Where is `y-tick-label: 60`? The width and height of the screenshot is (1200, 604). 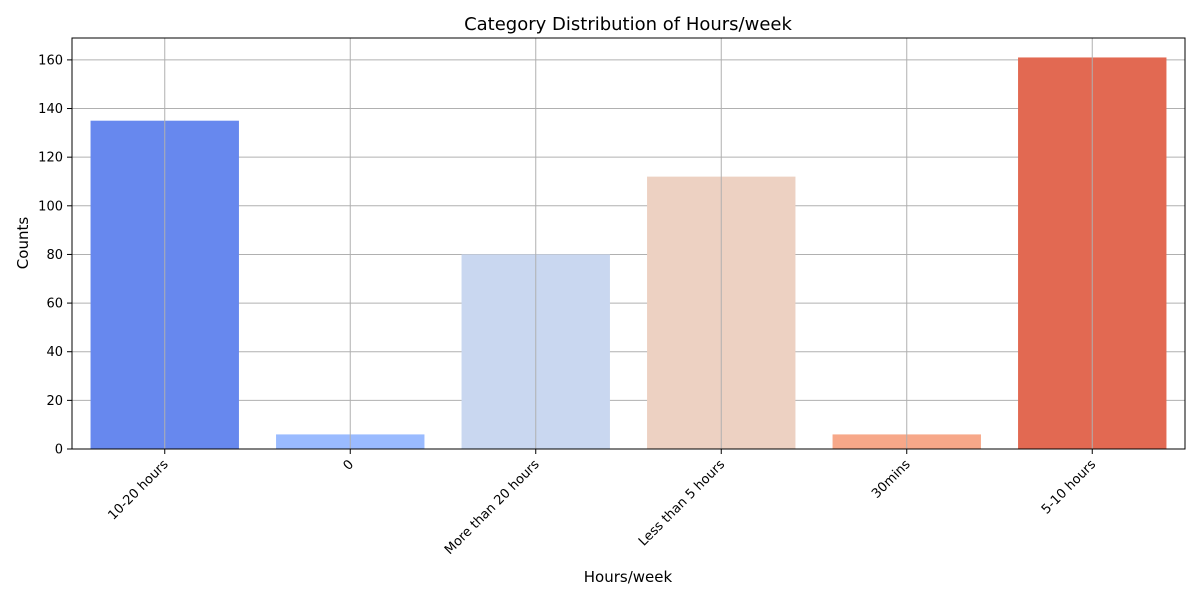
y-tick-label: 60 is located at coordinates (54, 304).